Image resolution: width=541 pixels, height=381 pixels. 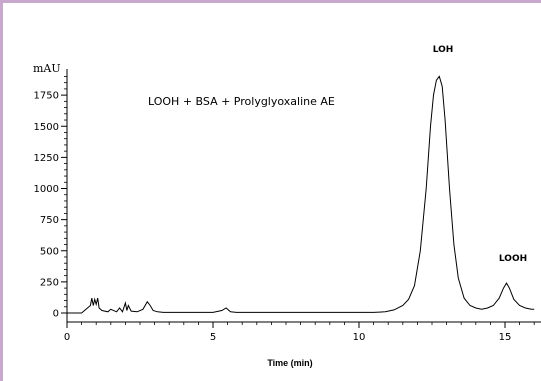 I want to click on peak-label-looh: LOOH, so click(x=513, y=259).